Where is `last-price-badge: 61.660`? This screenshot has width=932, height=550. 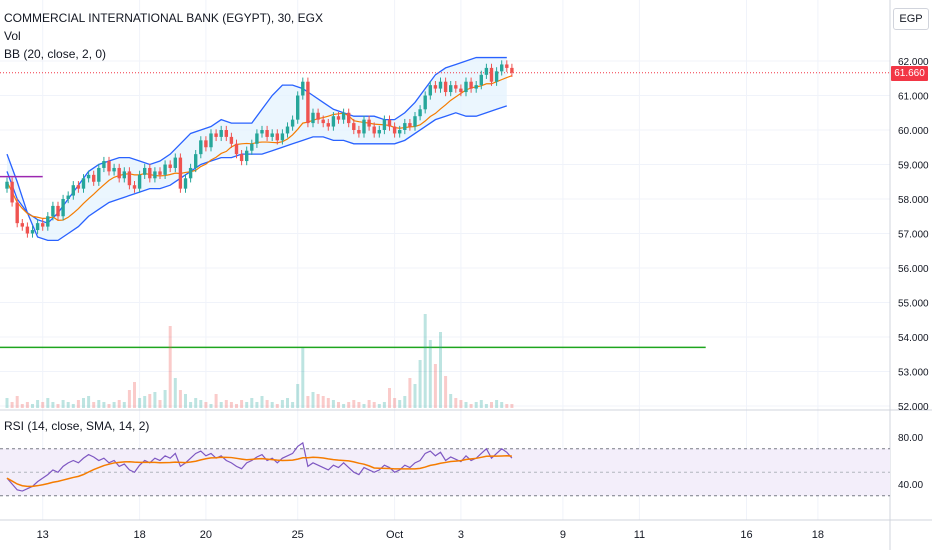 last-price-badge: 61.660 is located at coordinates (909, 73).